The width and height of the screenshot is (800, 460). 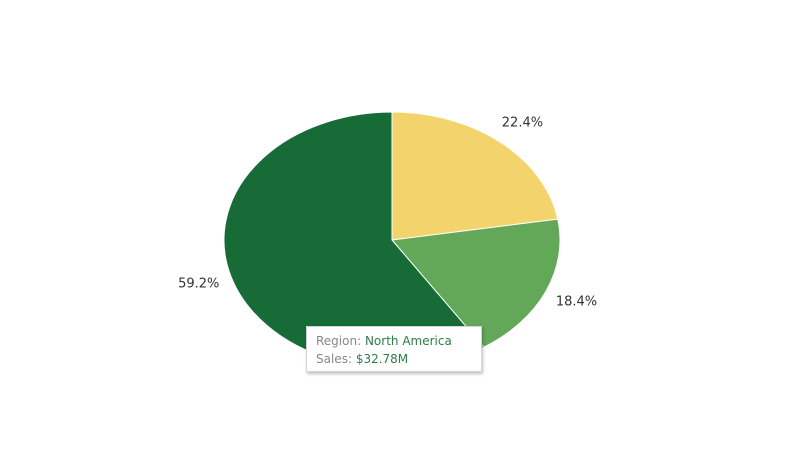 I want to click on slice-label: 59.2%, so click(x=198, y=283).